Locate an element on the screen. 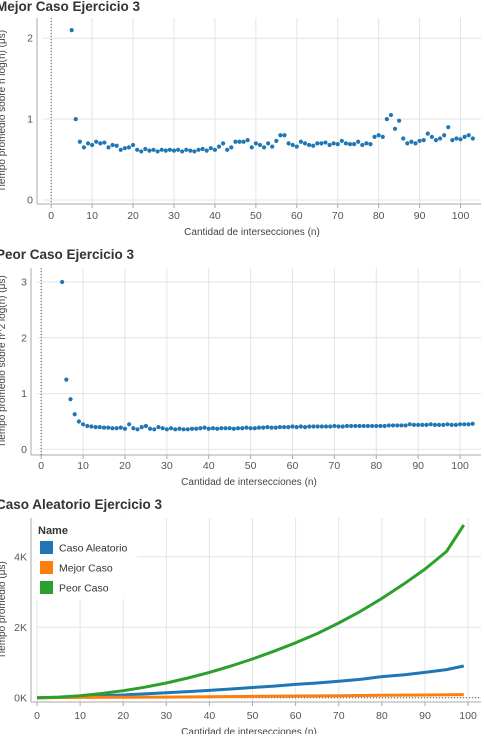 The height and width of the screenshot is (739, 484). x-tick-label: 90 is located at coordinates (425, 716).